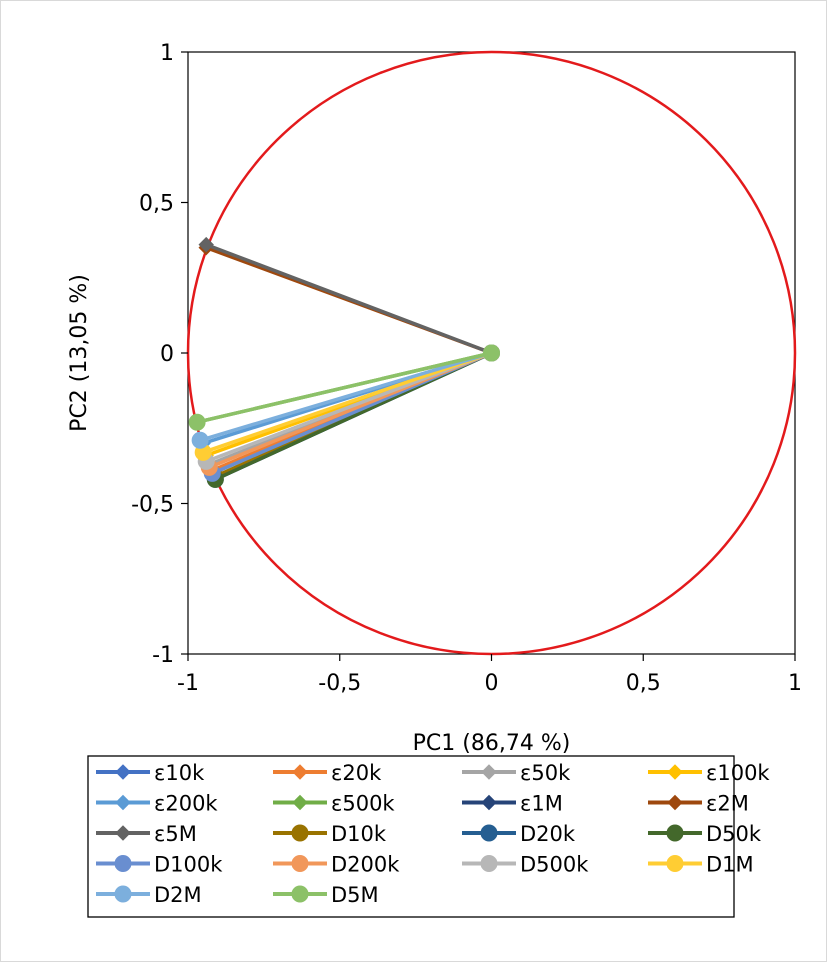  I want to click on legend-label: ε1M, so click(541, 804).